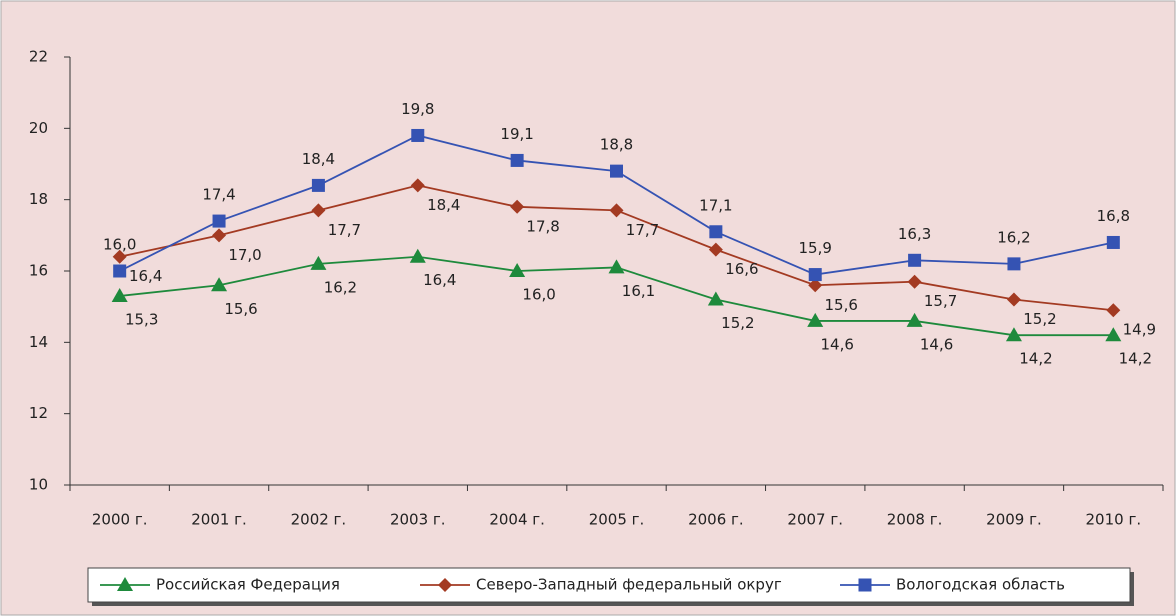 Image resolution: width=1176 pixels, height=616 pixels. What do you see at coordinates (38, 57) in the screenshot?
I see `y-tick-label: 22` at bounding box center [38, 57].